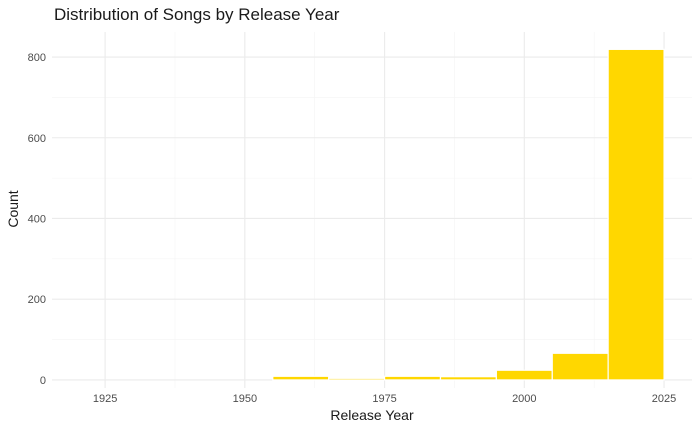  I want to click on chart-title: Distribution of Songs by Release Year, so click(197, 14).